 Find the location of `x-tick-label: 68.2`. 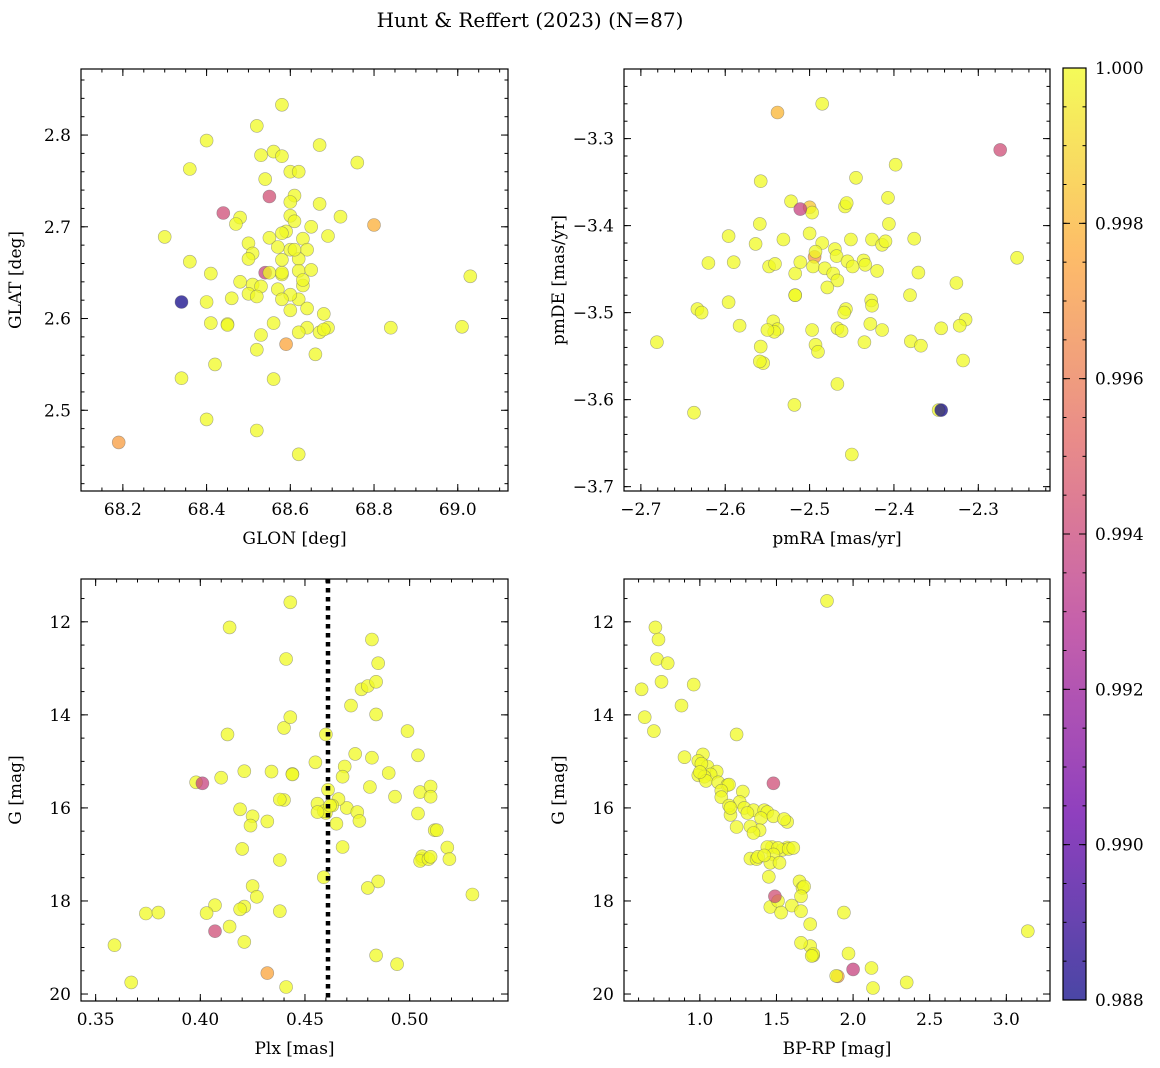

x-tick-label: 68.2 is located at coordinates (123, 510).